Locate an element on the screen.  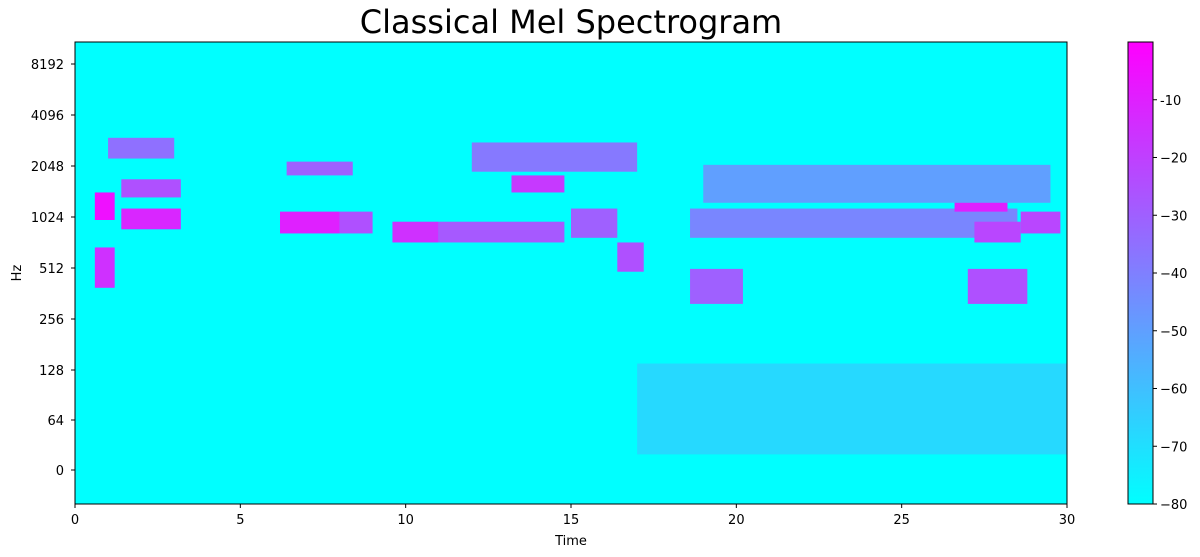
y-axis: 0 64 128 256 512 1024 2048 4096 8192 is located at coordinates (53, 268).